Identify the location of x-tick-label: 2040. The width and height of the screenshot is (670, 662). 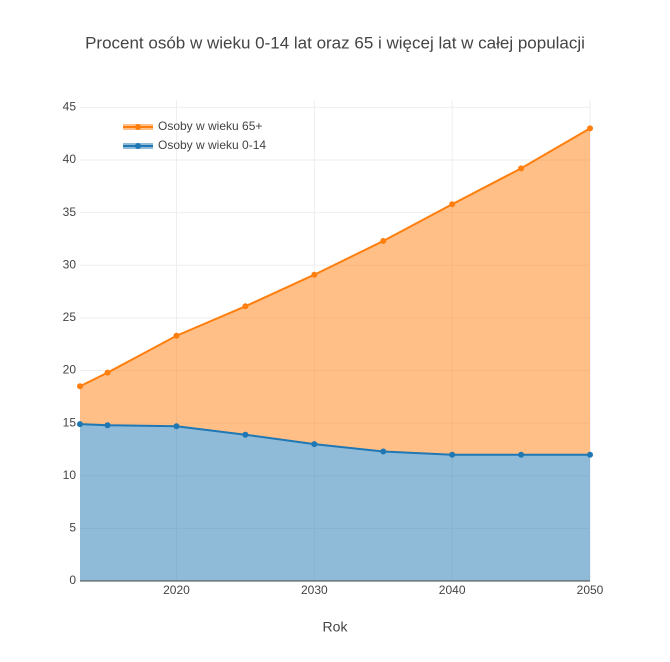
(452, 590).